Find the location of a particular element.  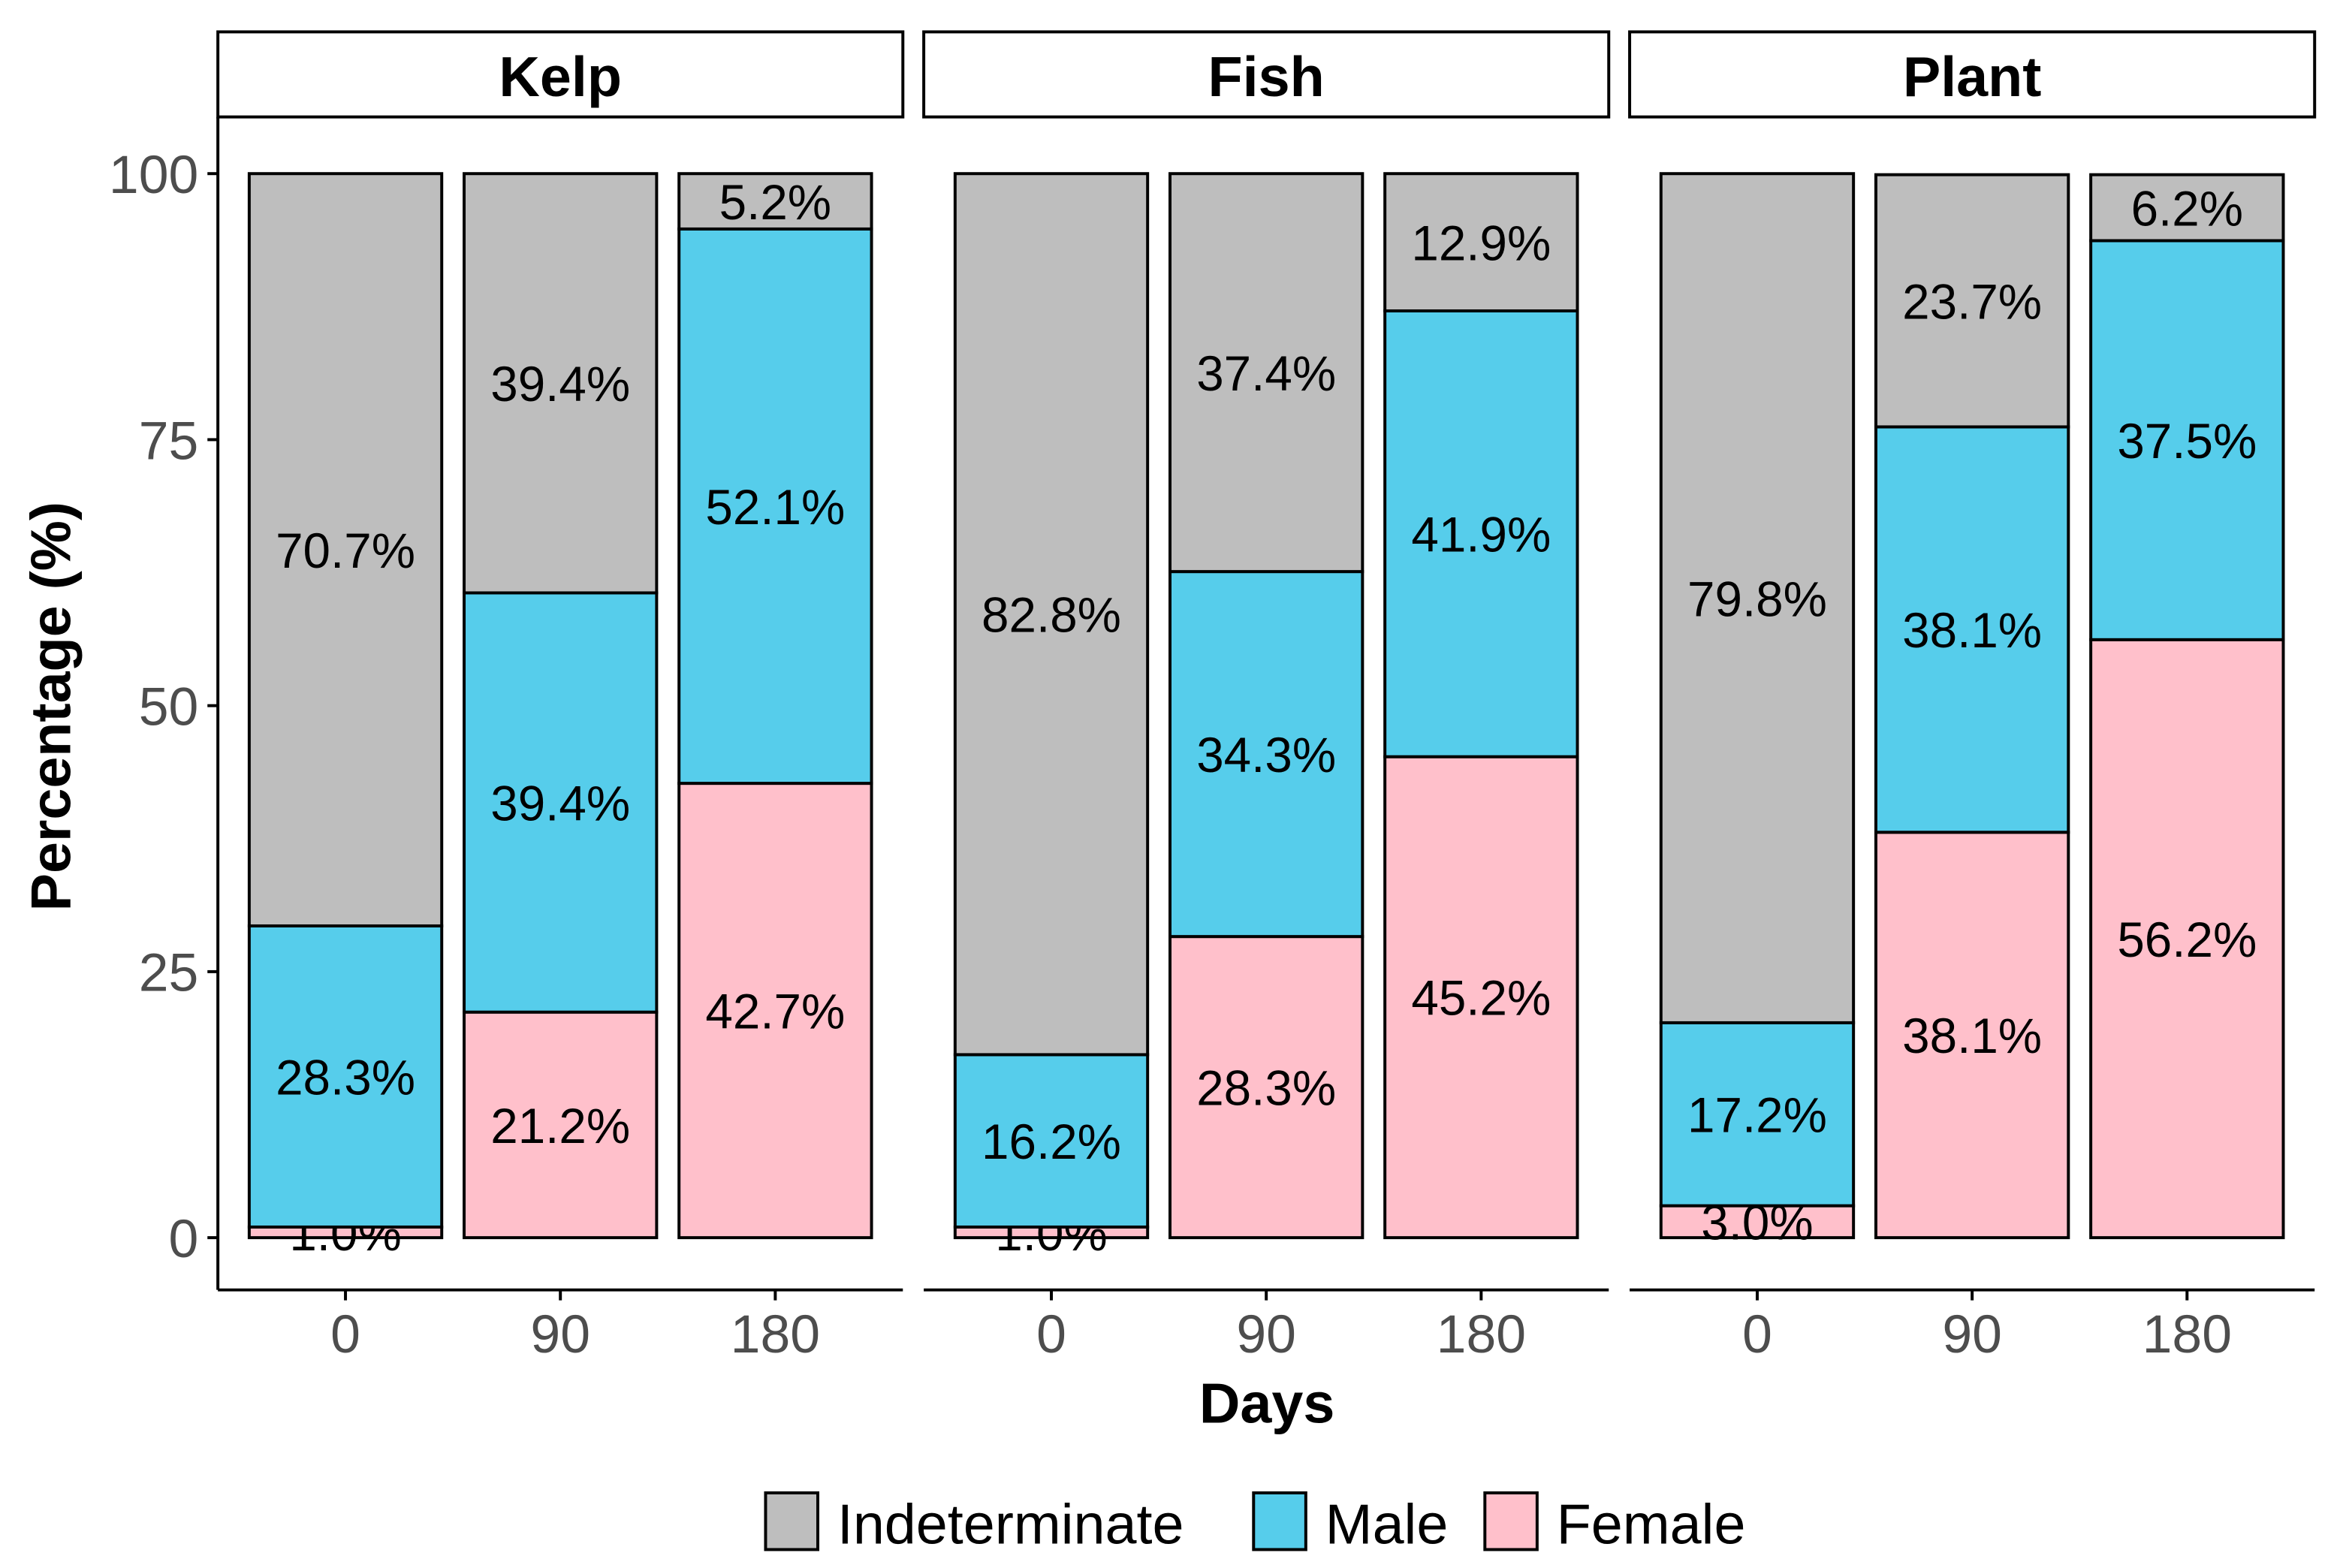

data-label: 23.7% is located at coordinates (1972, 301).